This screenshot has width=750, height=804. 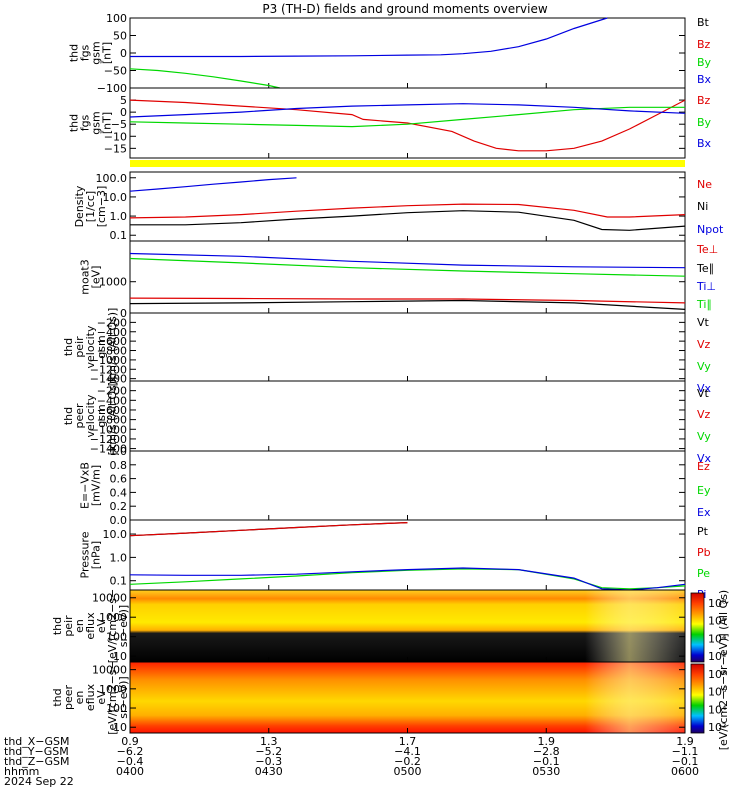 I want to click on legend-entry: Ex, so click(x=704, y=512).